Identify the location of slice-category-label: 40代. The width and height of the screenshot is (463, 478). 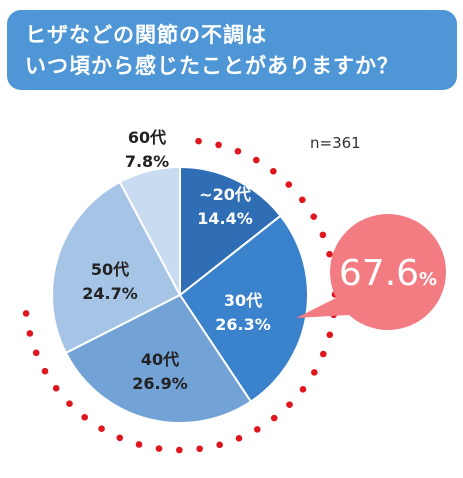
(160, 359).